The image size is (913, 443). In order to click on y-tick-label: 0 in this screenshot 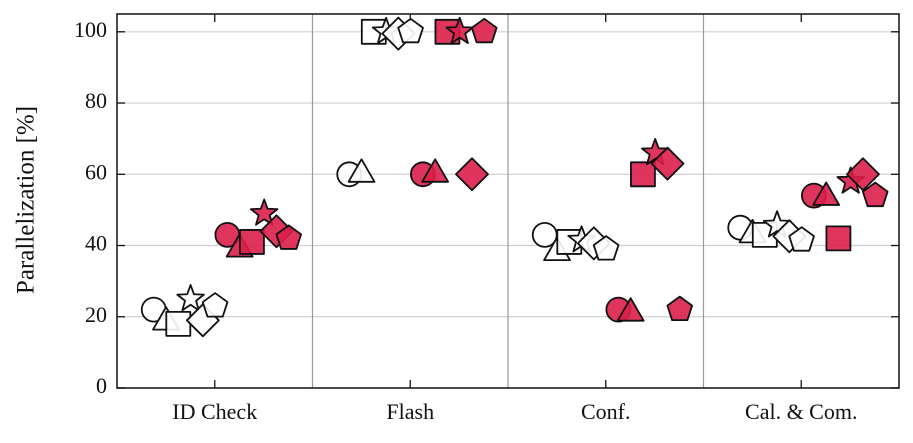, I will do `click(101, 385)`.